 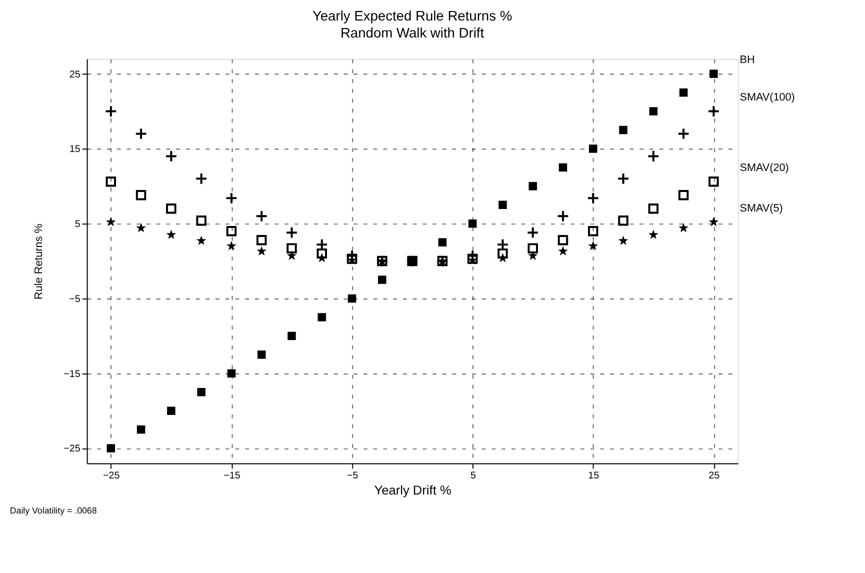 What do you see at coordinates (714, 476) in the screenshot?
I see `x-tick-label: 25` at bounding box center [714, 476].